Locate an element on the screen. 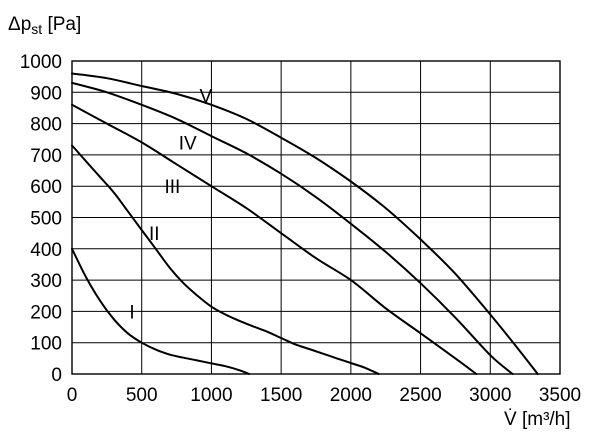  curve-label-III: III is located at coordinates (172, 187).